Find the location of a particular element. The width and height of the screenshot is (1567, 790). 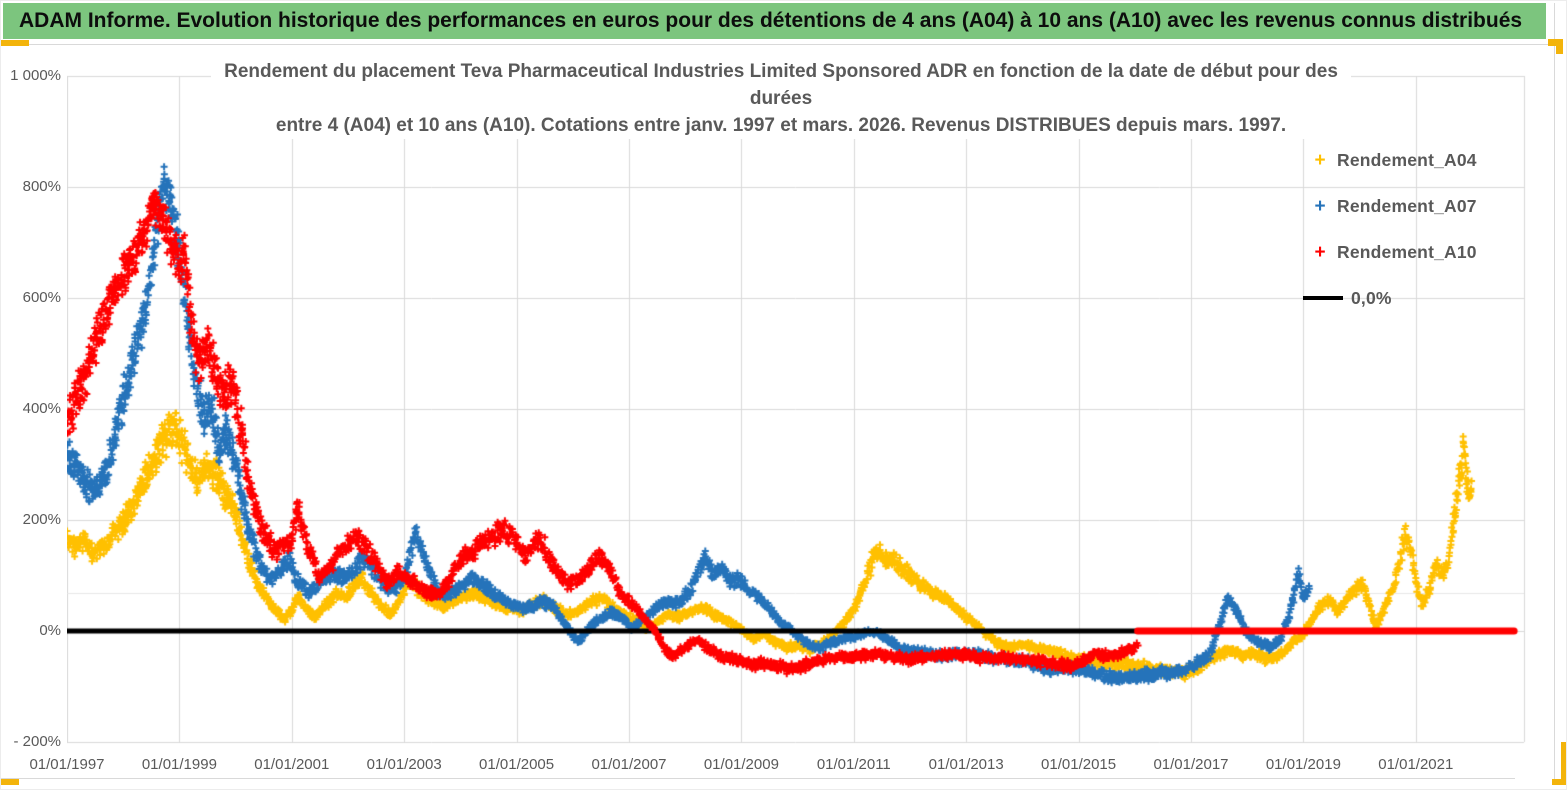

legend-item-zero-line: 0,0% is located at coordinates (1390, 298).